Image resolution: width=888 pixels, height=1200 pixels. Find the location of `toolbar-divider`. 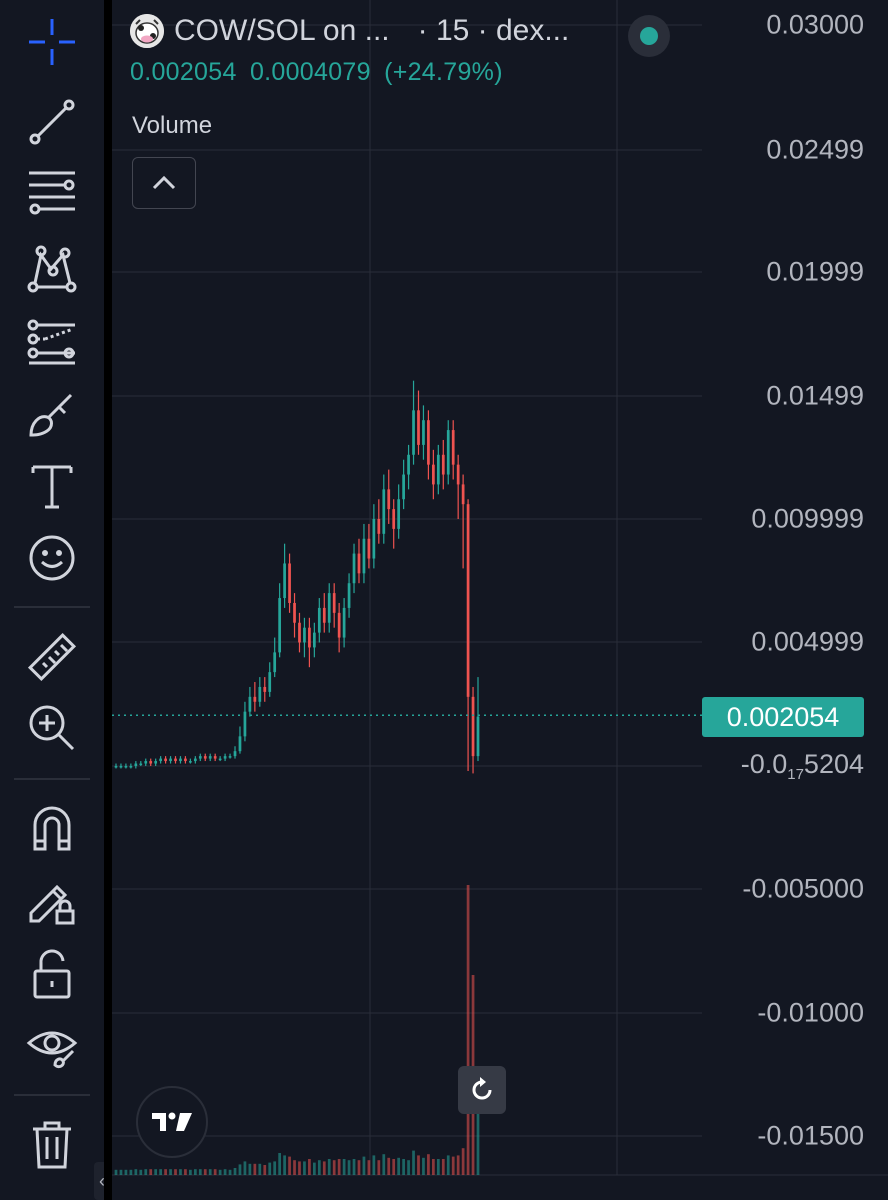

toolbar-divider is located at coordinates (52, 1095).